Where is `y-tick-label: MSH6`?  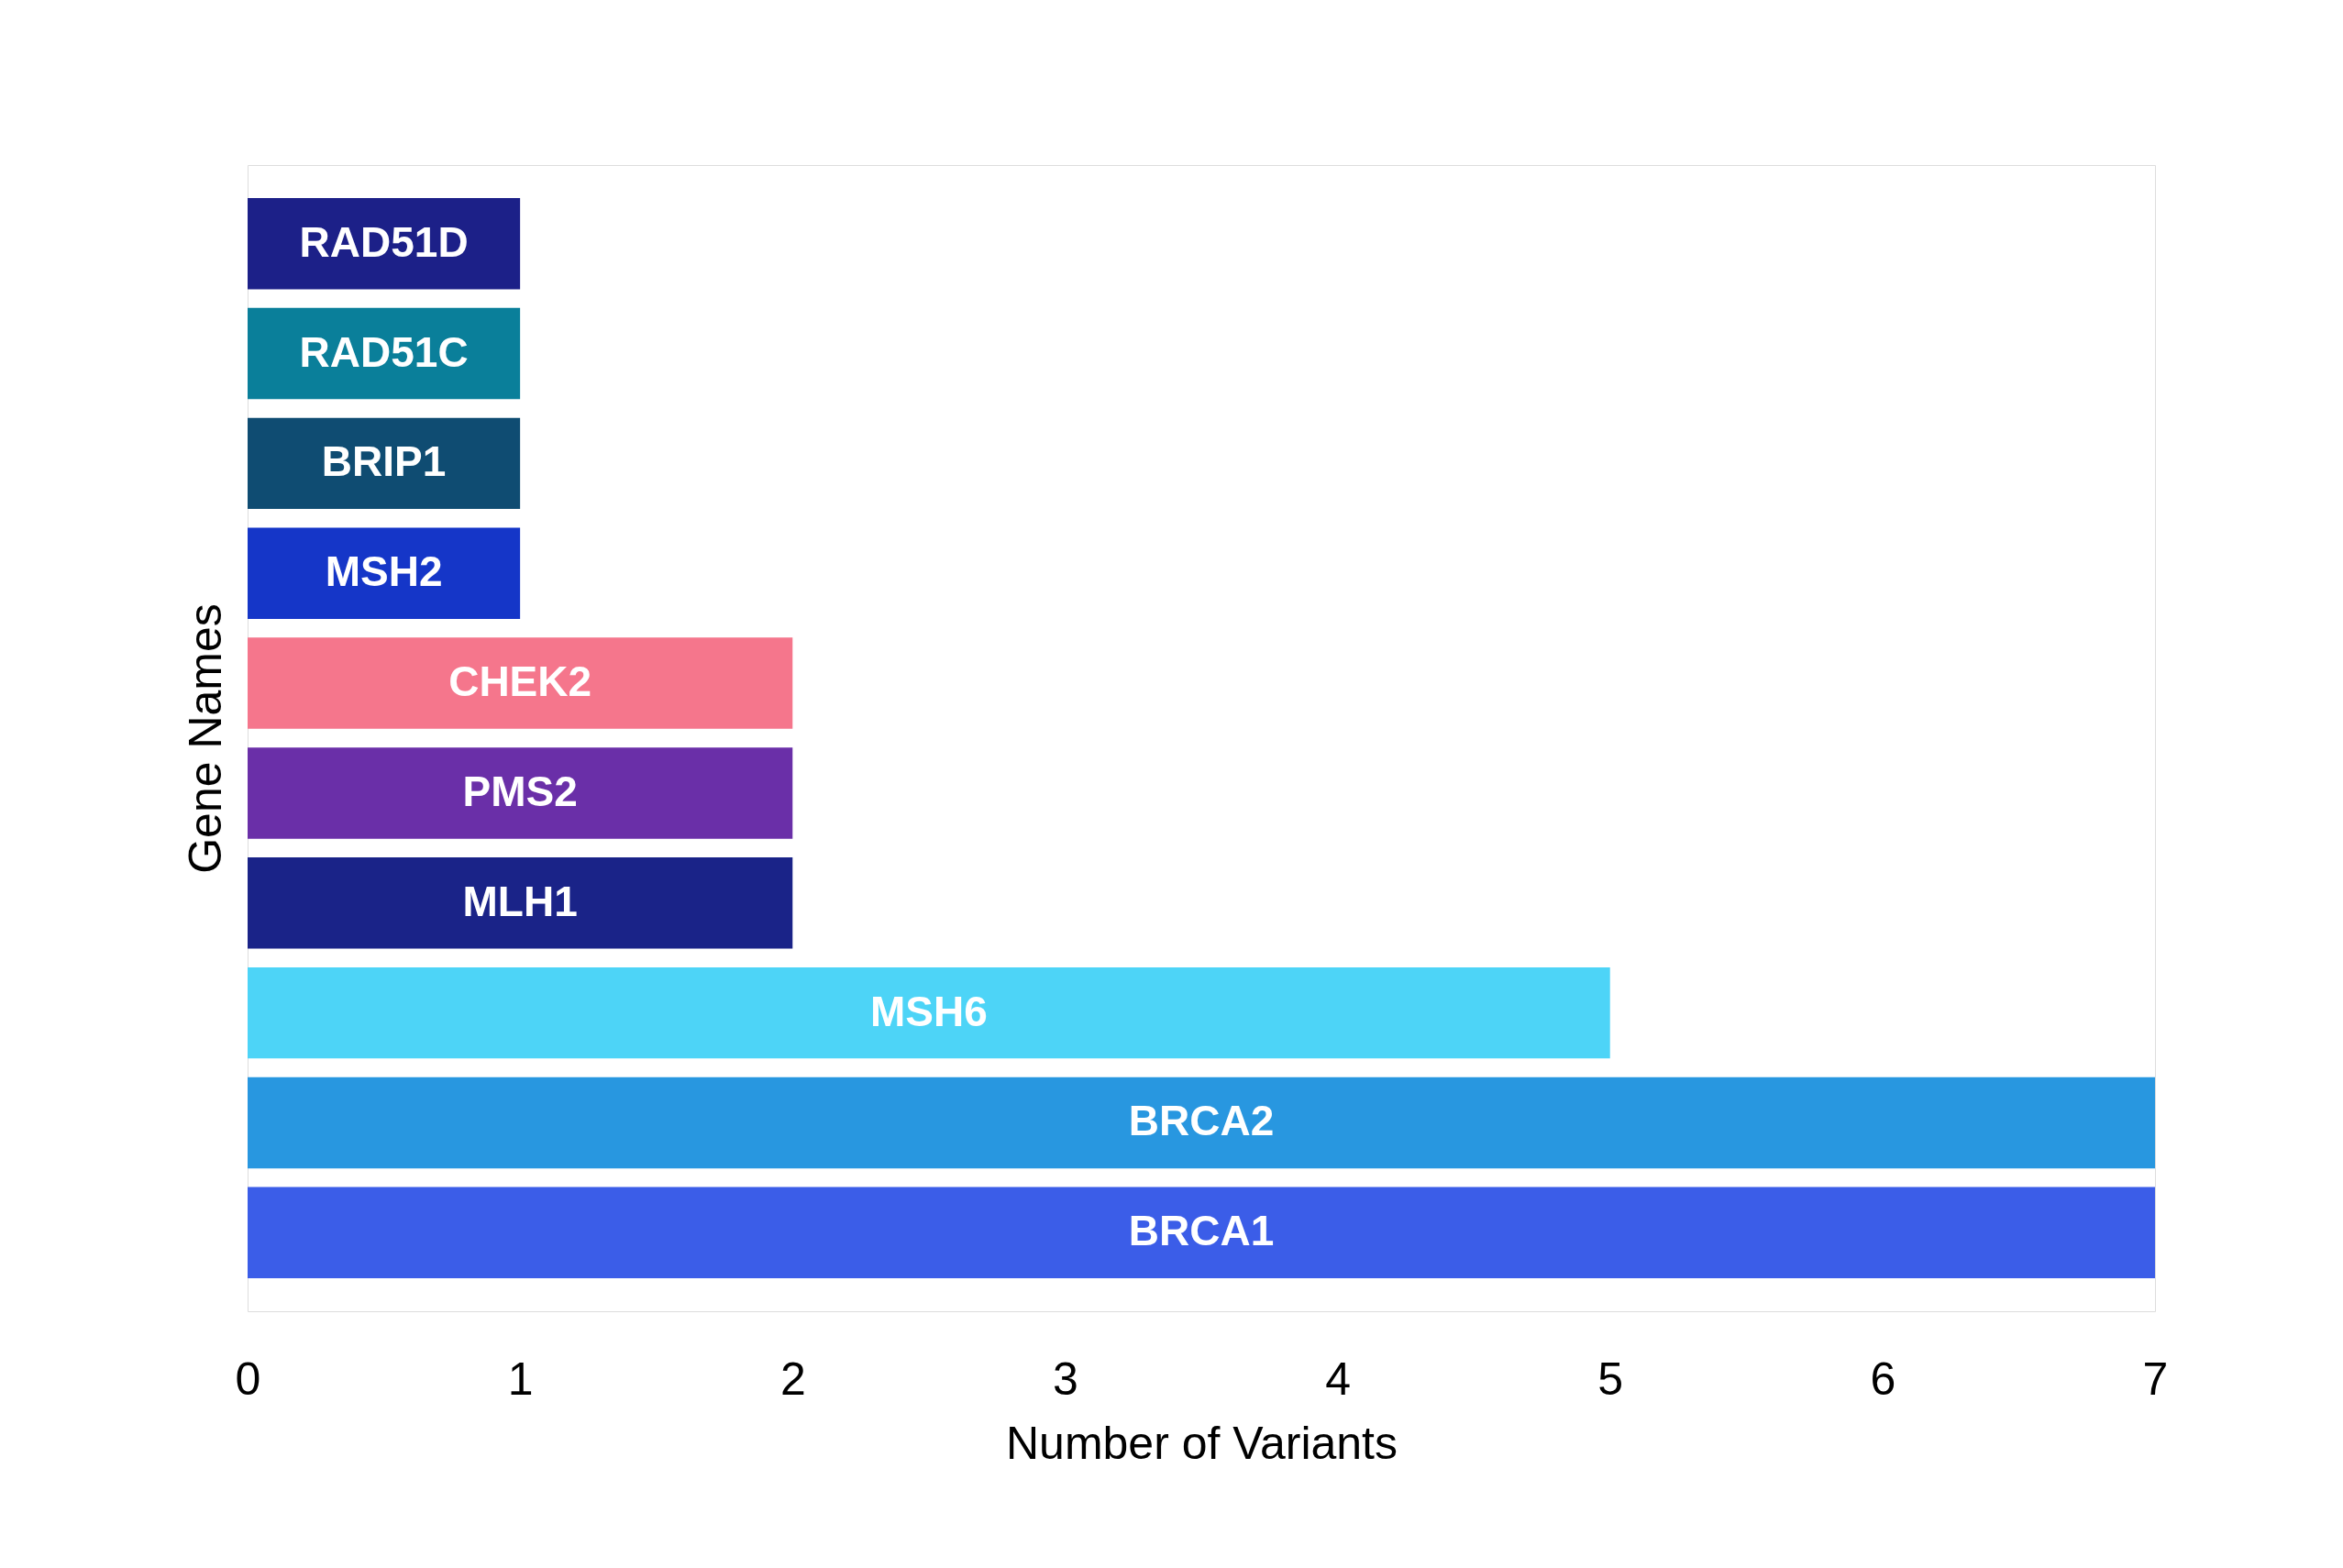 y-tick-label: MSH6 is located at coordinates (928, 1011).